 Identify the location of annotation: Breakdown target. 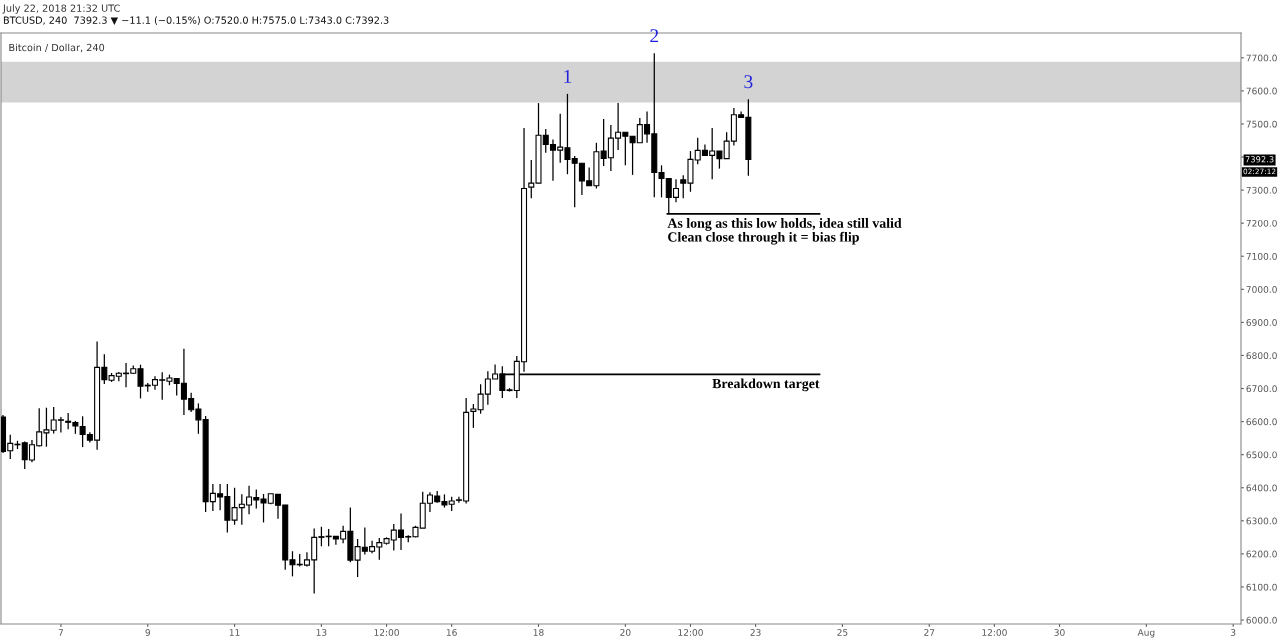
(766, 385).